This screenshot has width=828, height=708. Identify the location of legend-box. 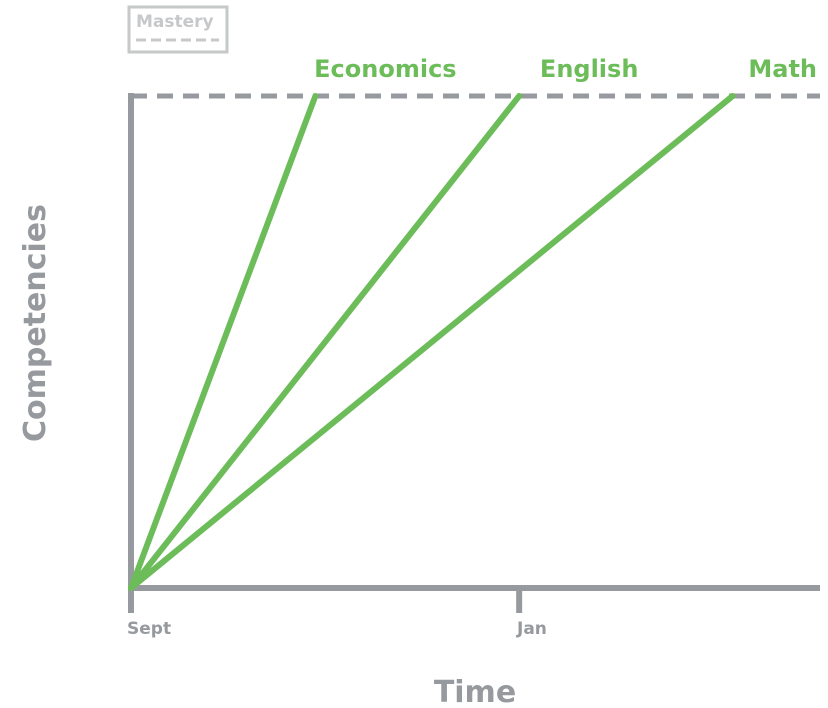
(178, 29).